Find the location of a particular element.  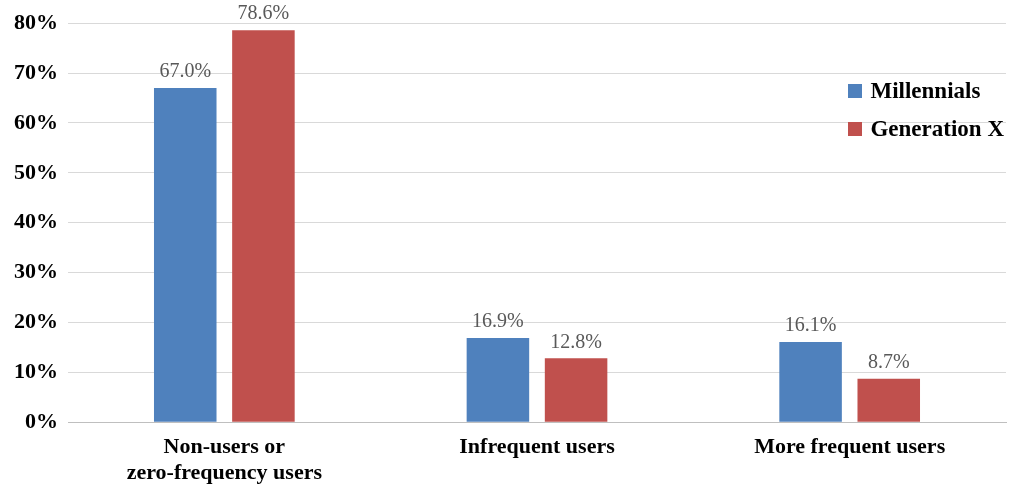

data-label: 16.1% is located at coordinates (810, 324).